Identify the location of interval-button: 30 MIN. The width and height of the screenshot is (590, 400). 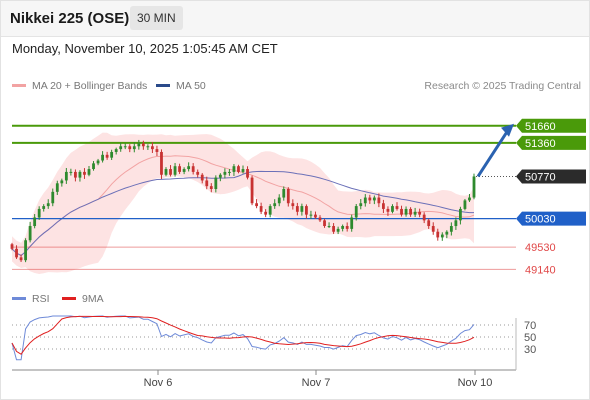
(156, 18).